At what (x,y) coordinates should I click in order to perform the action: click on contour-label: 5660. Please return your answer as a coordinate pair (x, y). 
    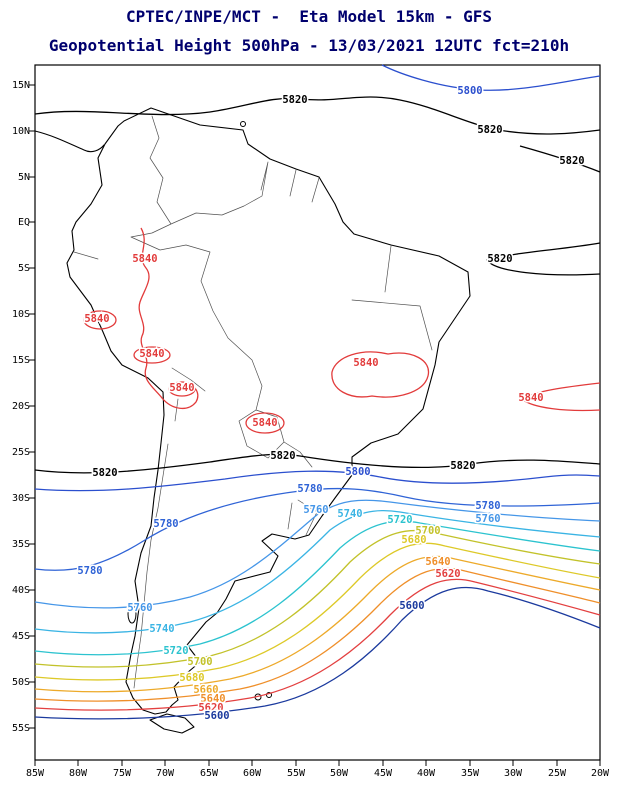
    Looking at the image, I should click on (205, 690).